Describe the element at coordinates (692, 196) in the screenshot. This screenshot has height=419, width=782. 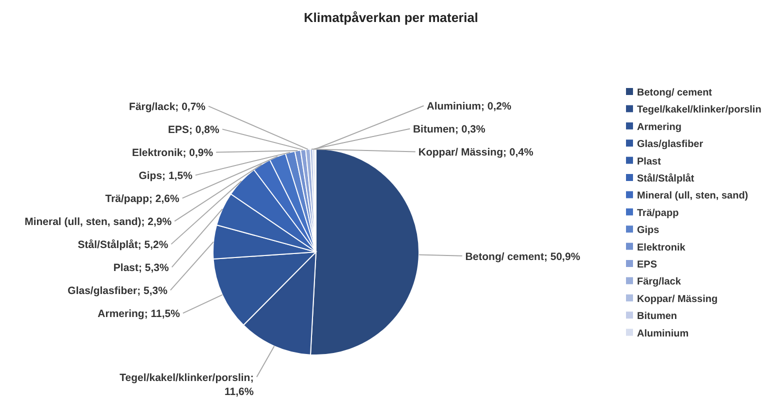
I see `legend-label: Mineral (ull, sten, sand)` at that location.